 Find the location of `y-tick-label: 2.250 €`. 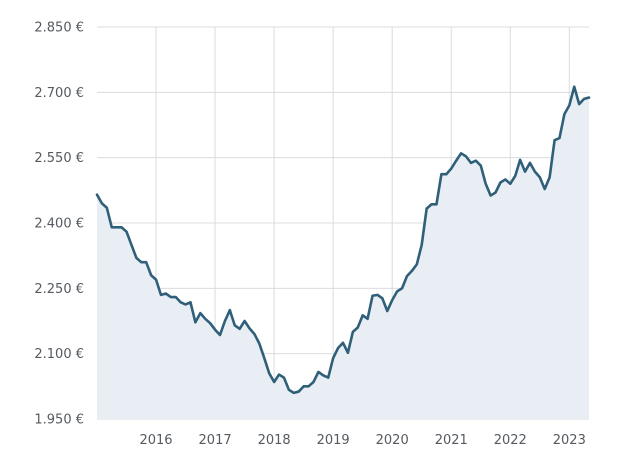

y-tick-label: 2.250 € is located at coordinates (59, 289).